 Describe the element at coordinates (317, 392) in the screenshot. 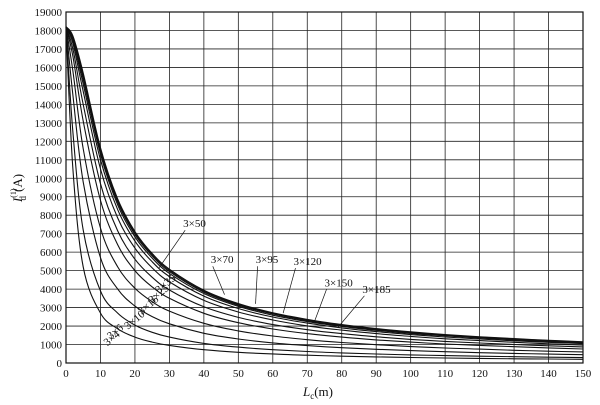

I see `x-axis-label: Lc(m)` at that location.